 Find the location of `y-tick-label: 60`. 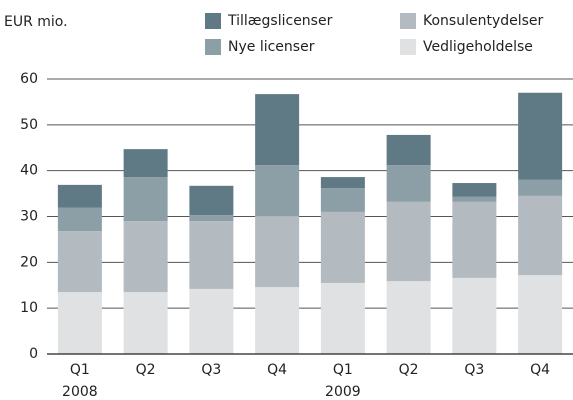

y-tick-label: 60 is located at coordinates (29, 79).